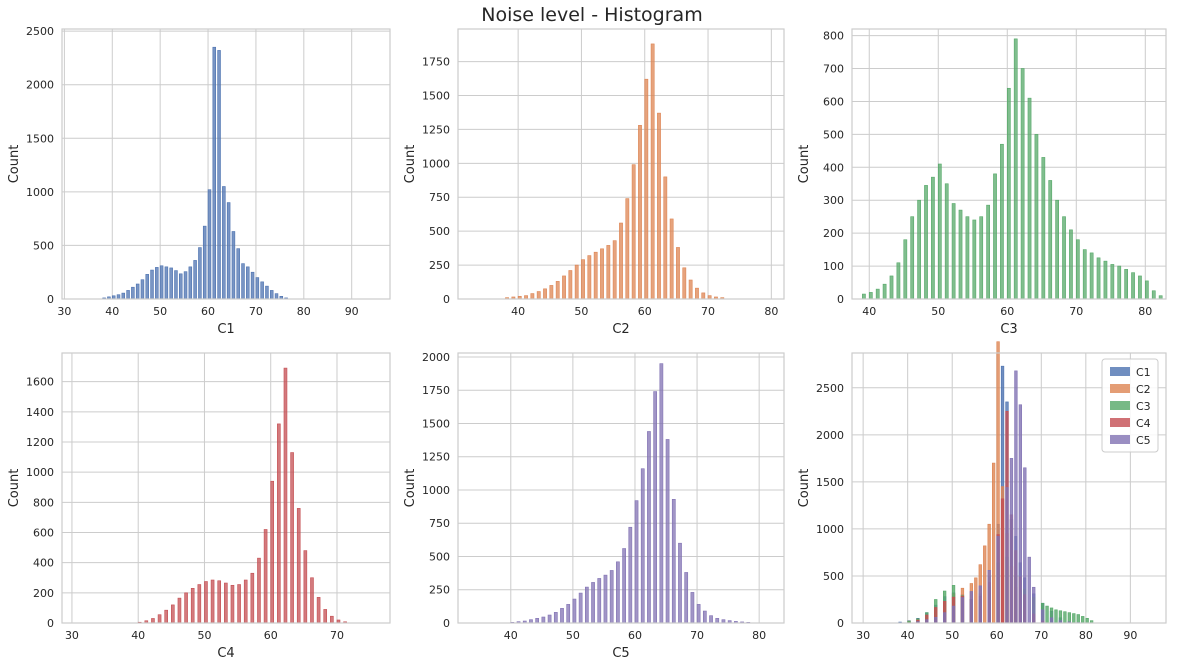 The width and height of the screenshot is (1184, 666). I want to click on legend-entry: C3, so click(1143, 406).